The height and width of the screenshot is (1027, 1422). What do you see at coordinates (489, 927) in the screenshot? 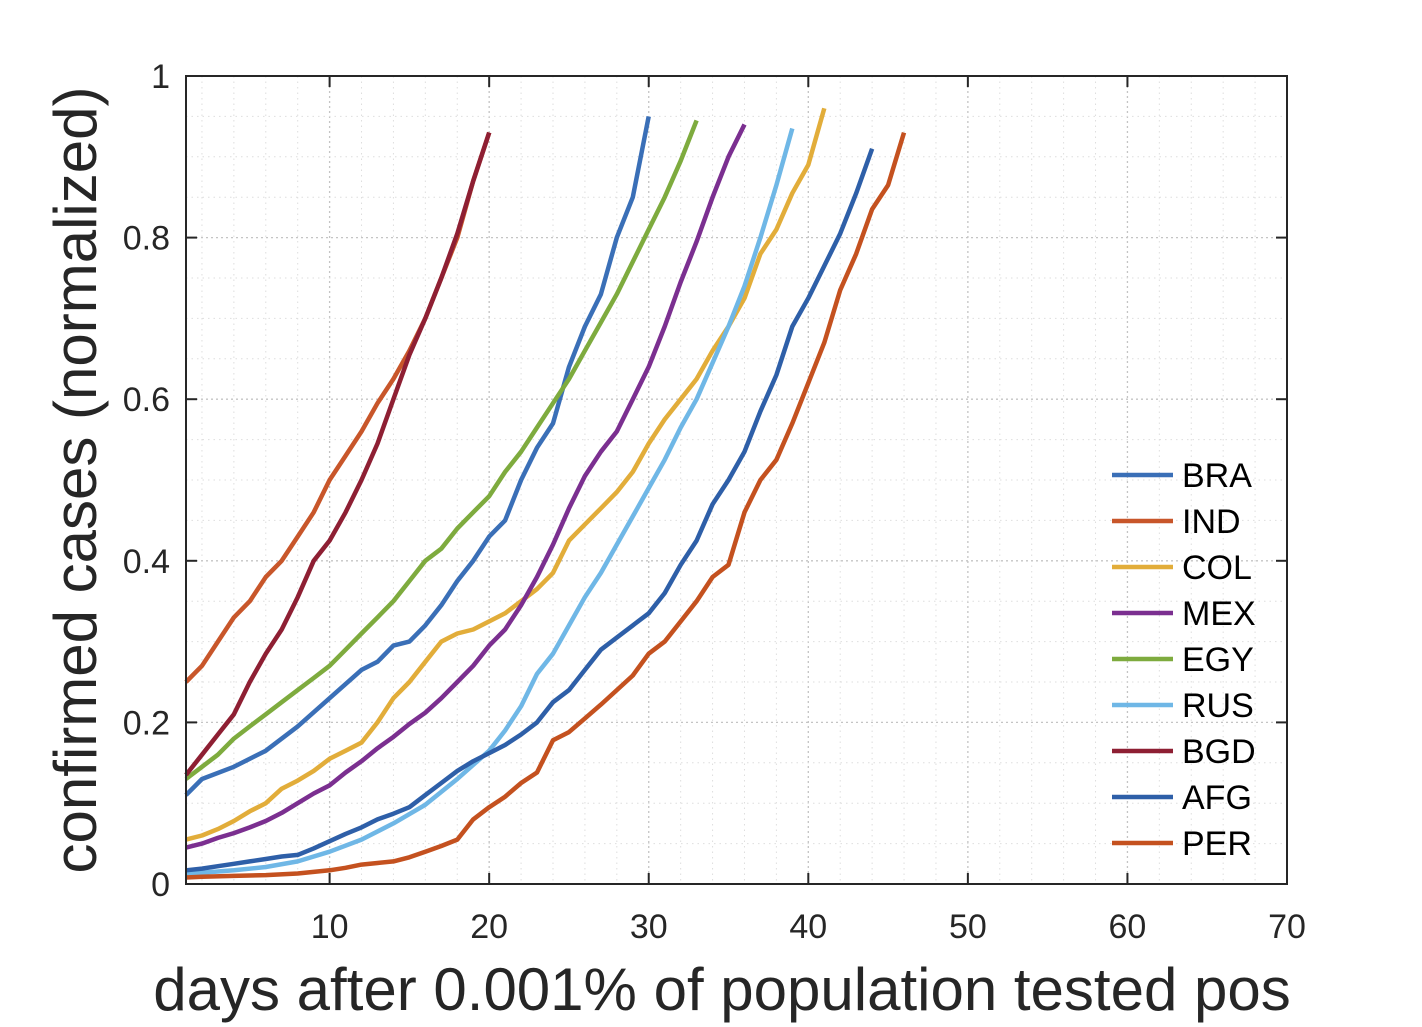
I see `x-tick-label: 20` at bounding box center [489, 927].